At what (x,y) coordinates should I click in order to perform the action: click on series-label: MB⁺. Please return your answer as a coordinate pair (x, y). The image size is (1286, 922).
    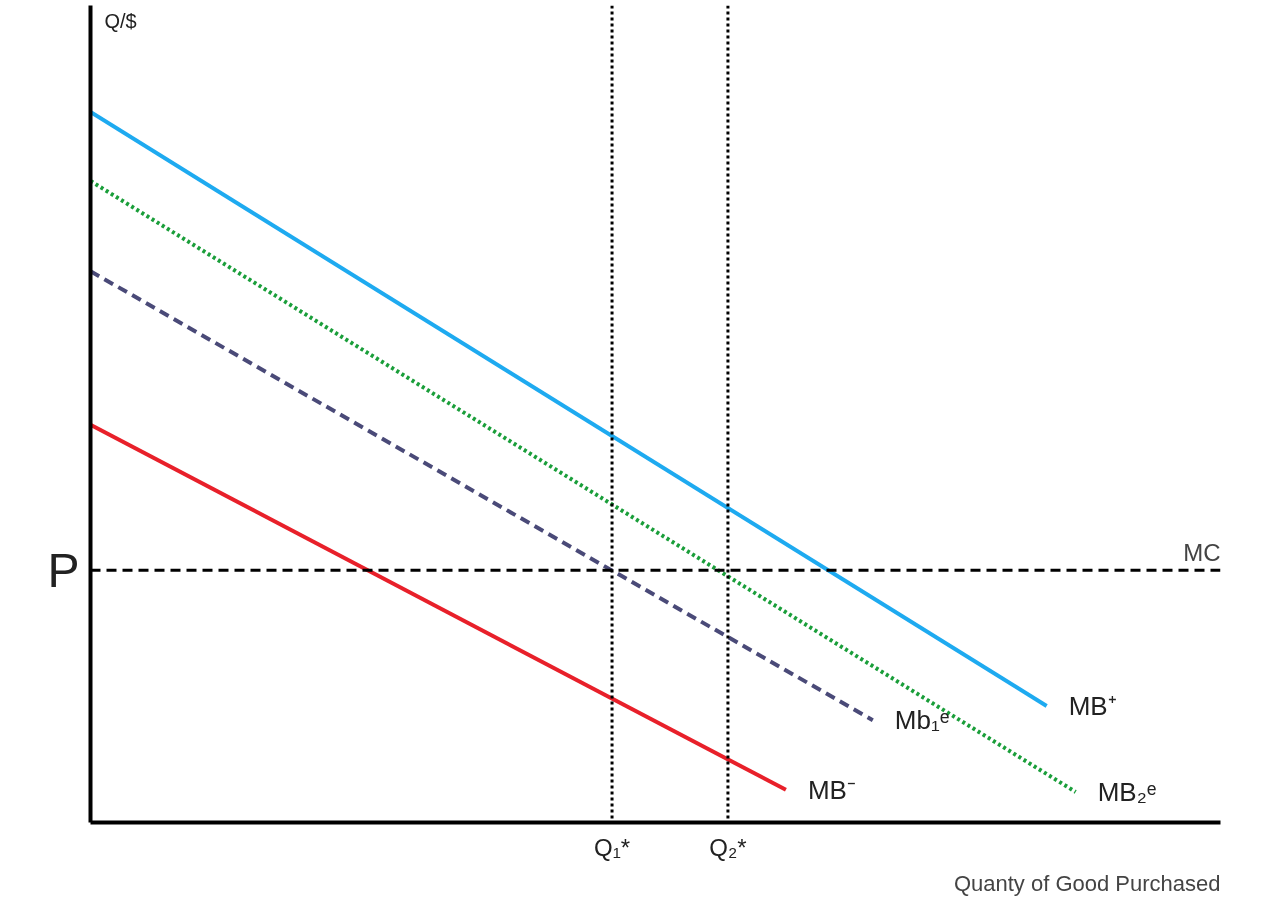
    Looking at the image, I should click on (1092, 705).